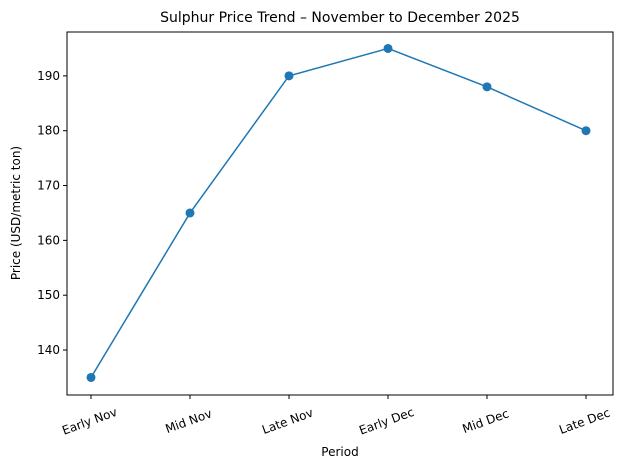 This screenshot has height=470, width=627. I want to click on y-axis: 140 150 160 170 180 190, so click(52, 213).